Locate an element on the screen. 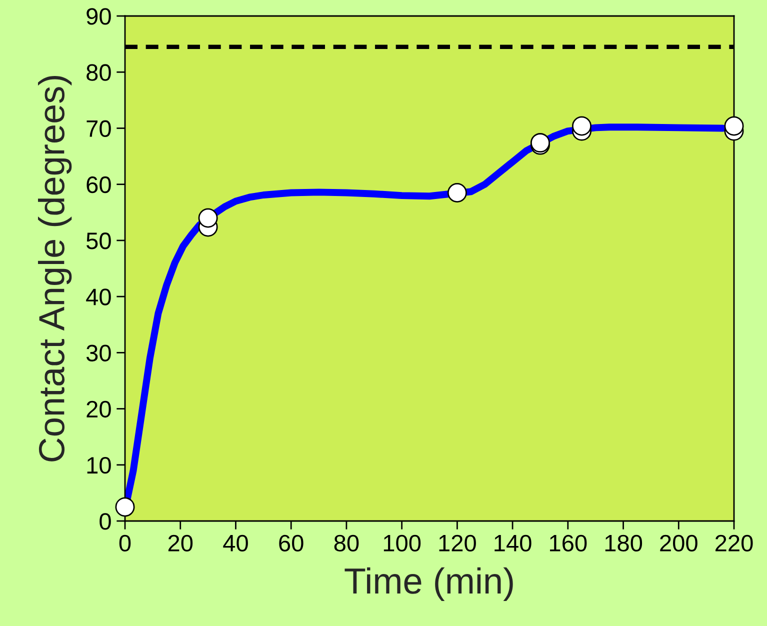 This screenshot has width=767, height=626. y-tick-label: 30 is located at coordinates (98, 353).